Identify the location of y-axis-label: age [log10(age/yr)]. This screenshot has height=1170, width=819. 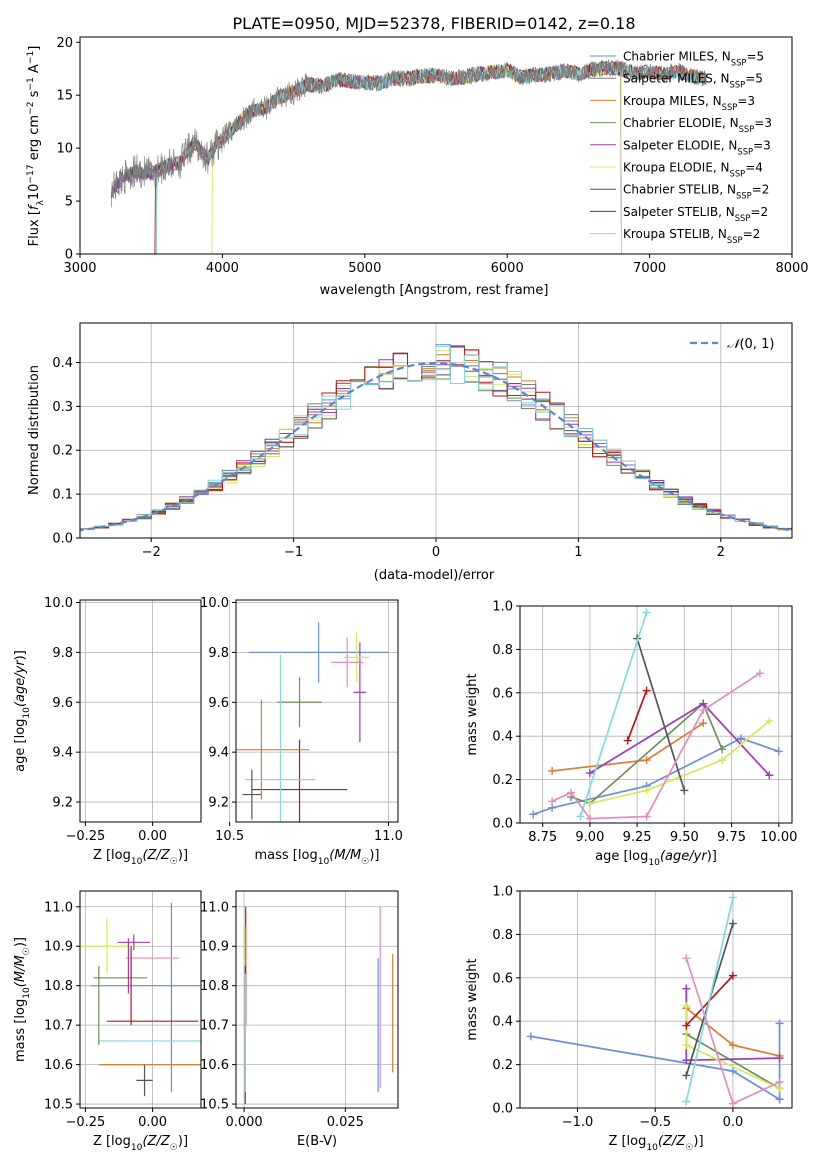
(22, 711).